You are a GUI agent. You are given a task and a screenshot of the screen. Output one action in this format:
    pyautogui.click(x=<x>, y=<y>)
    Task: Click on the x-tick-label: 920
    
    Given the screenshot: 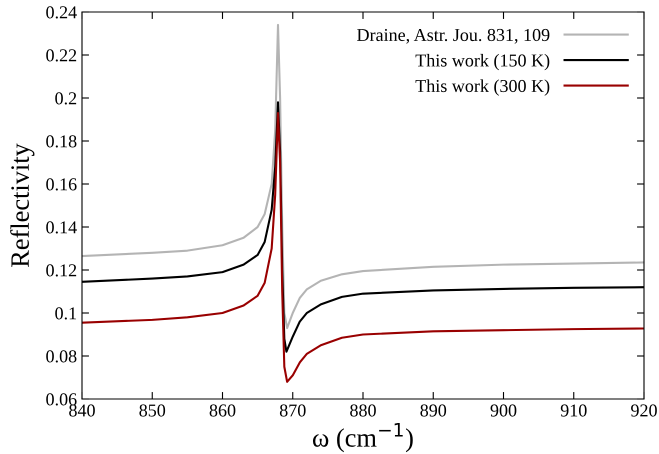 What is the action you would take?
    pyautogui.click(x=644, y=410)
    